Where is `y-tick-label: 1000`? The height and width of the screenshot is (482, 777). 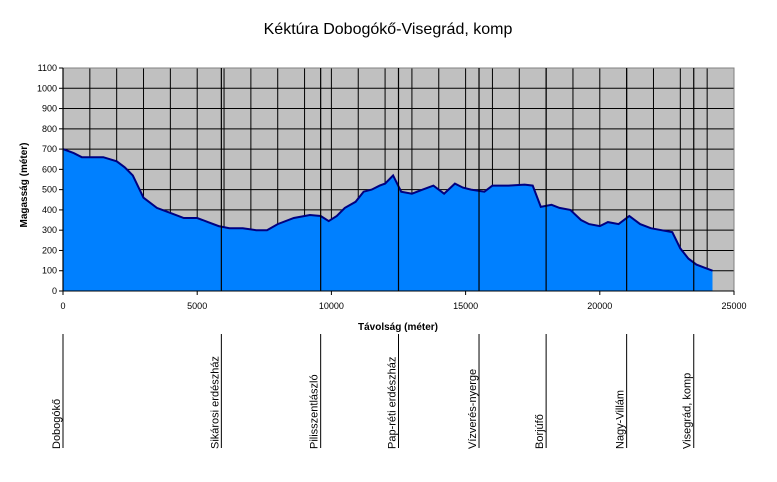
y-tick-label: 1000 is located at coordinates (47, 88).